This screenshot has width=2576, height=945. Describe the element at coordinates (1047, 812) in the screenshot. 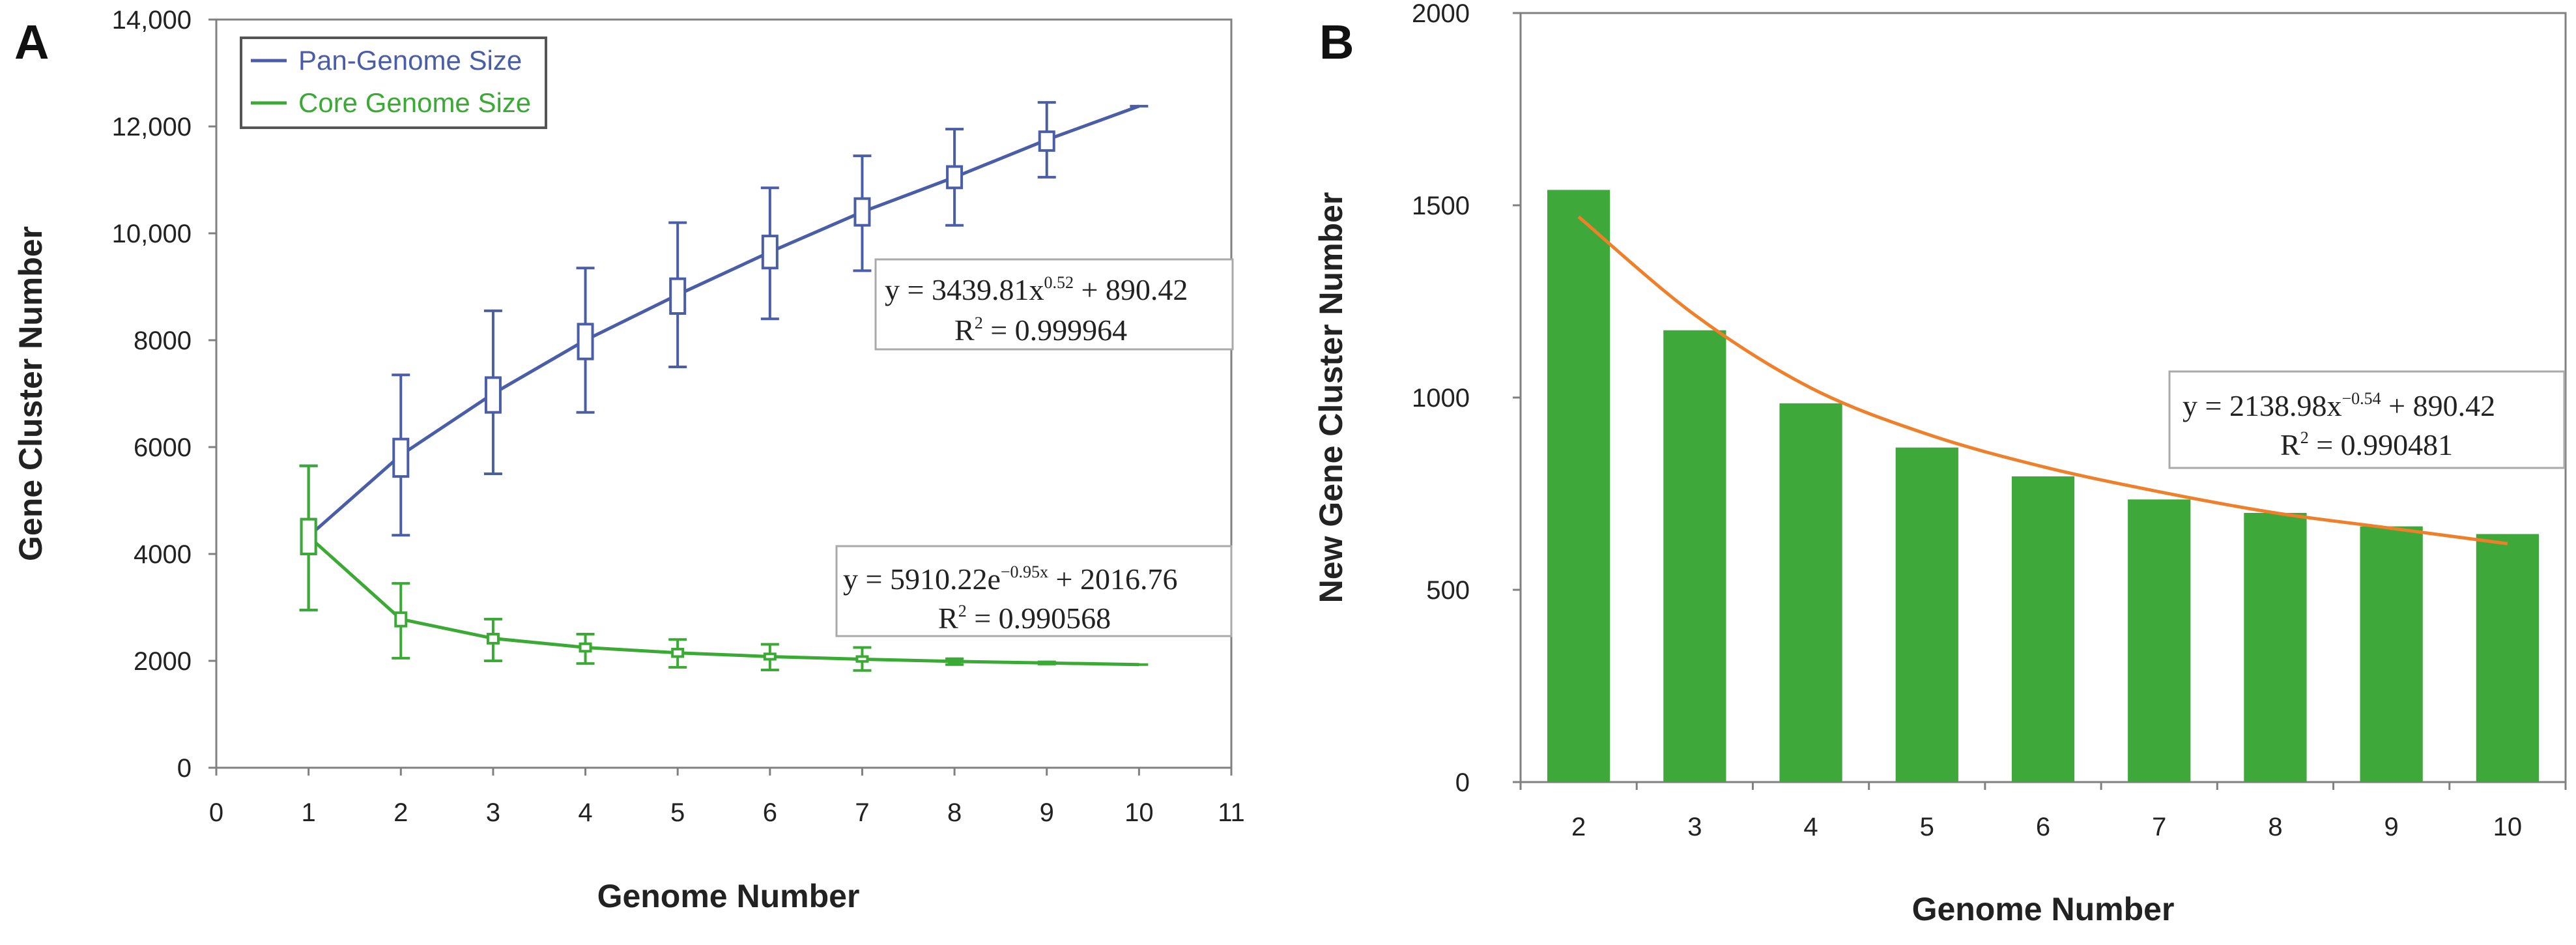

I see `a-x-tick-label: 9` at that location.